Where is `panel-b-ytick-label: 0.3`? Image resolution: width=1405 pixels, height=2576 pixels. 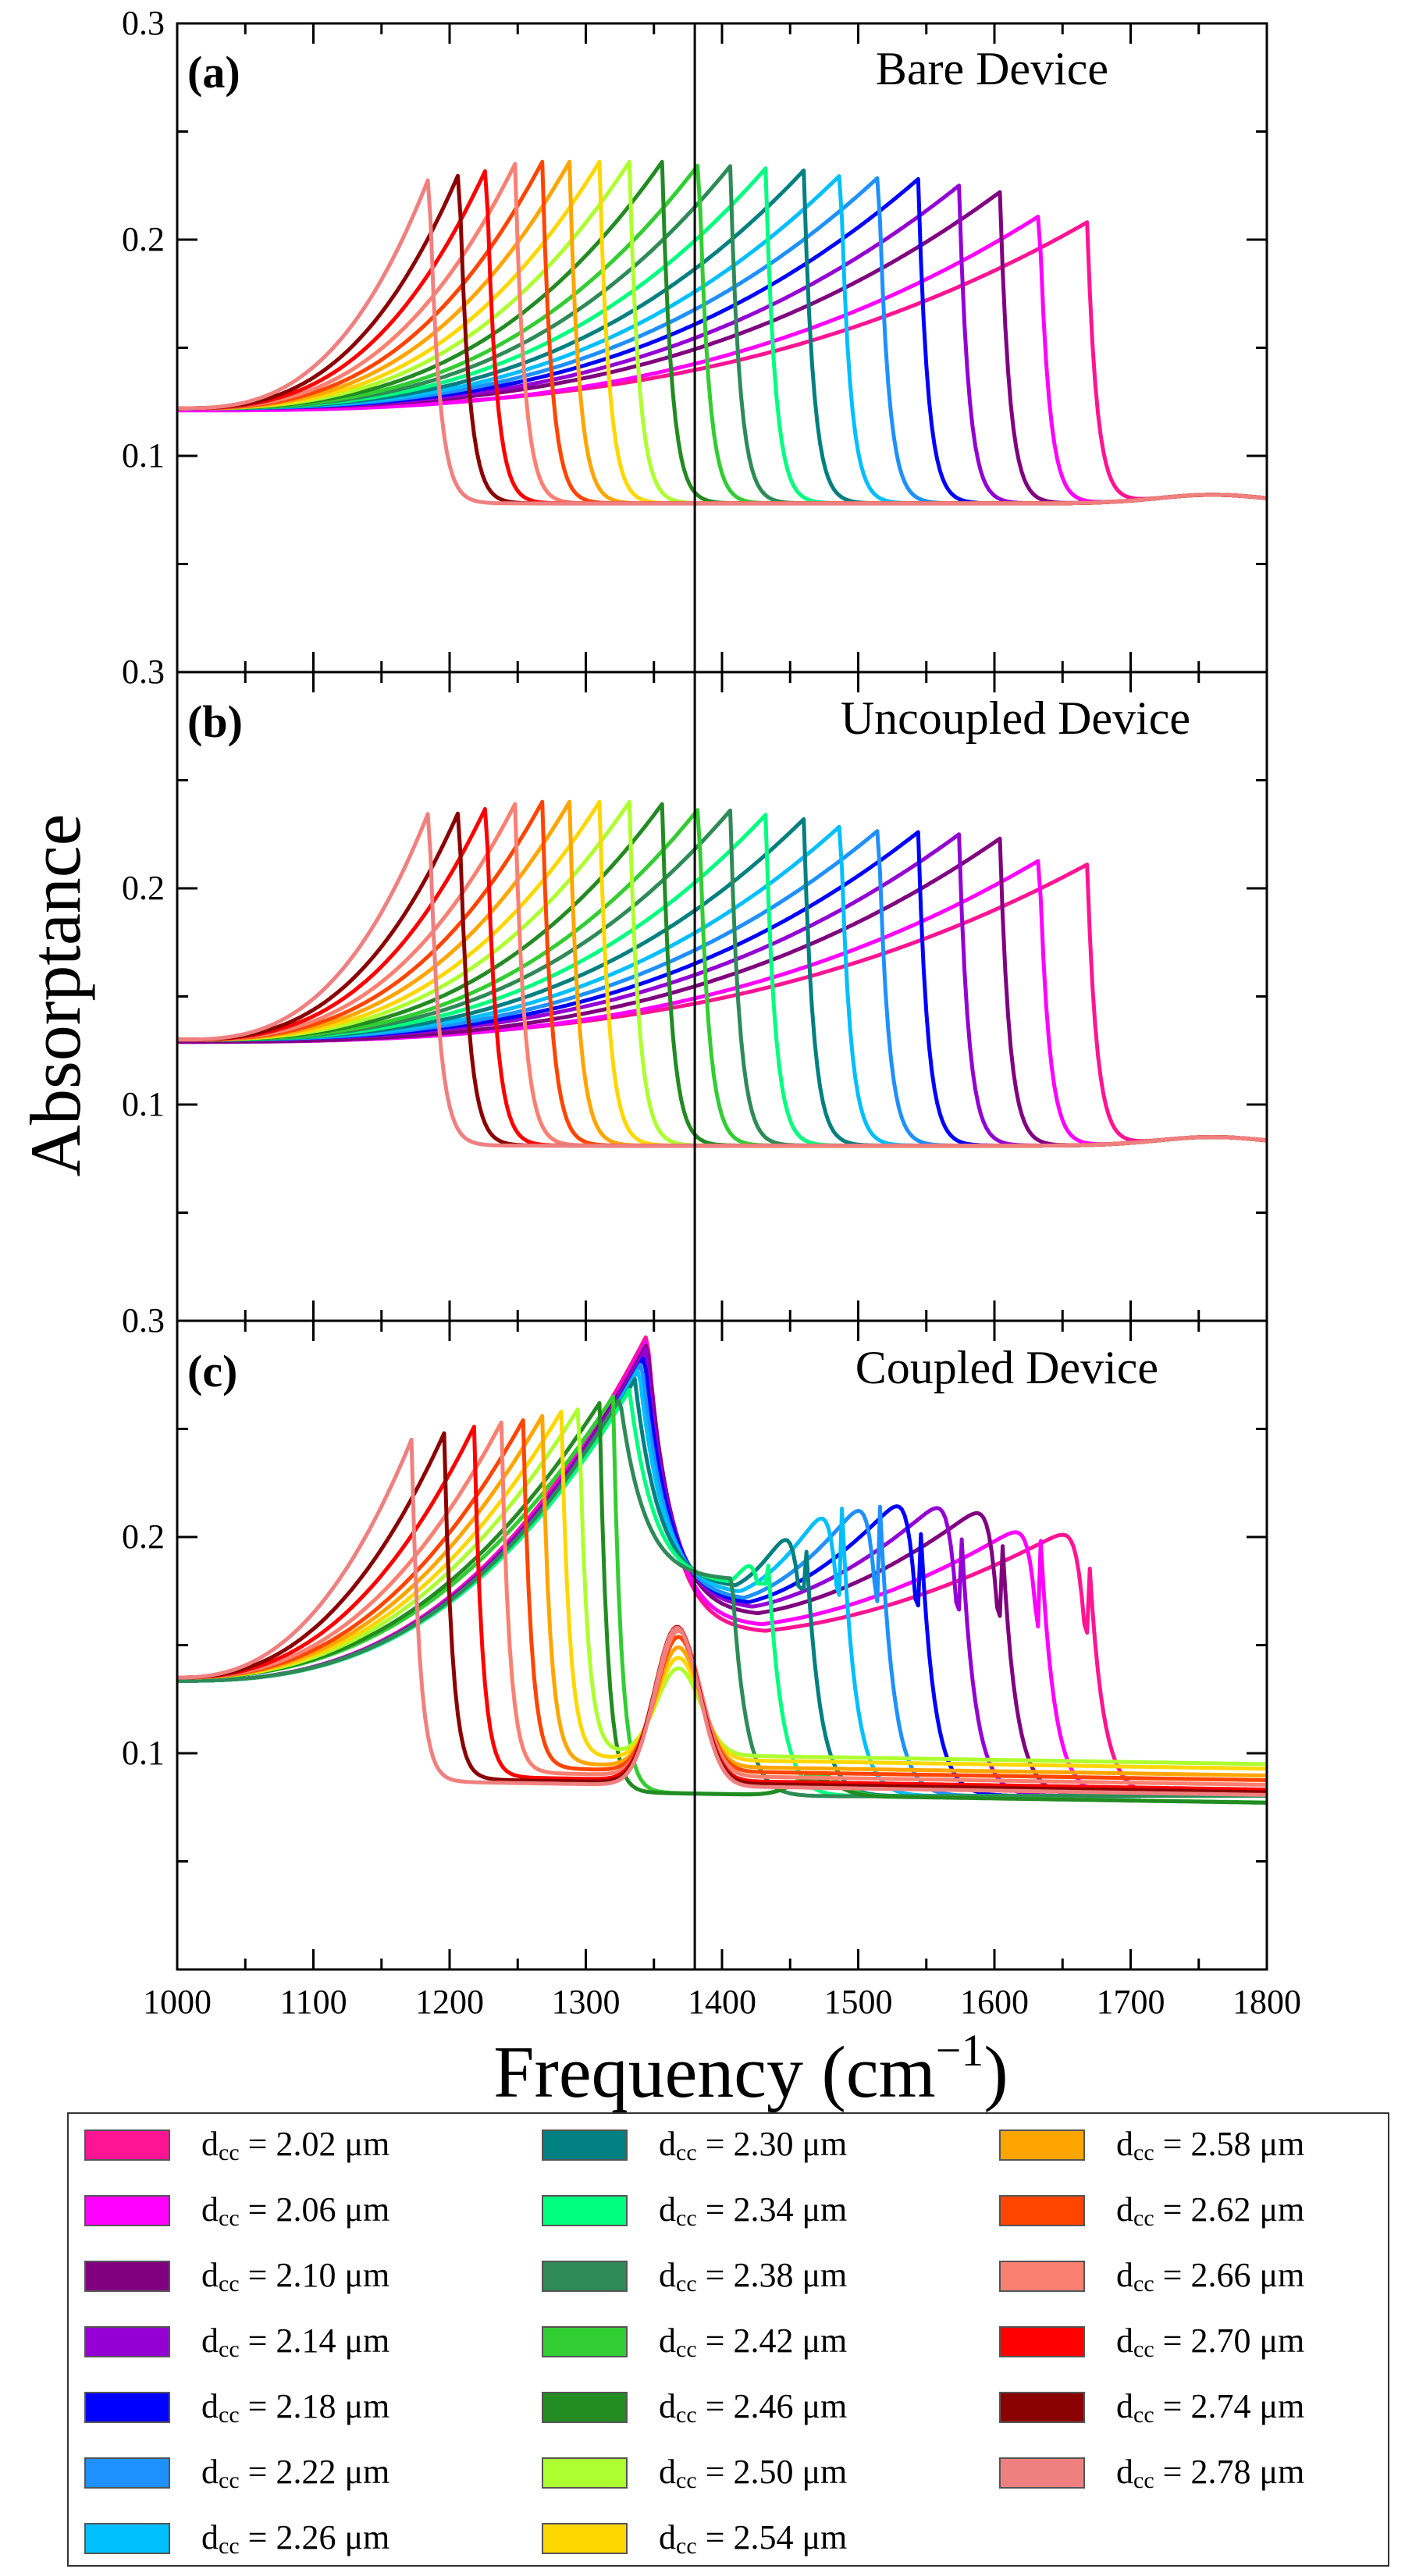
panel-b-ytick-label: 0.3 is located at coordinates (144, 672).